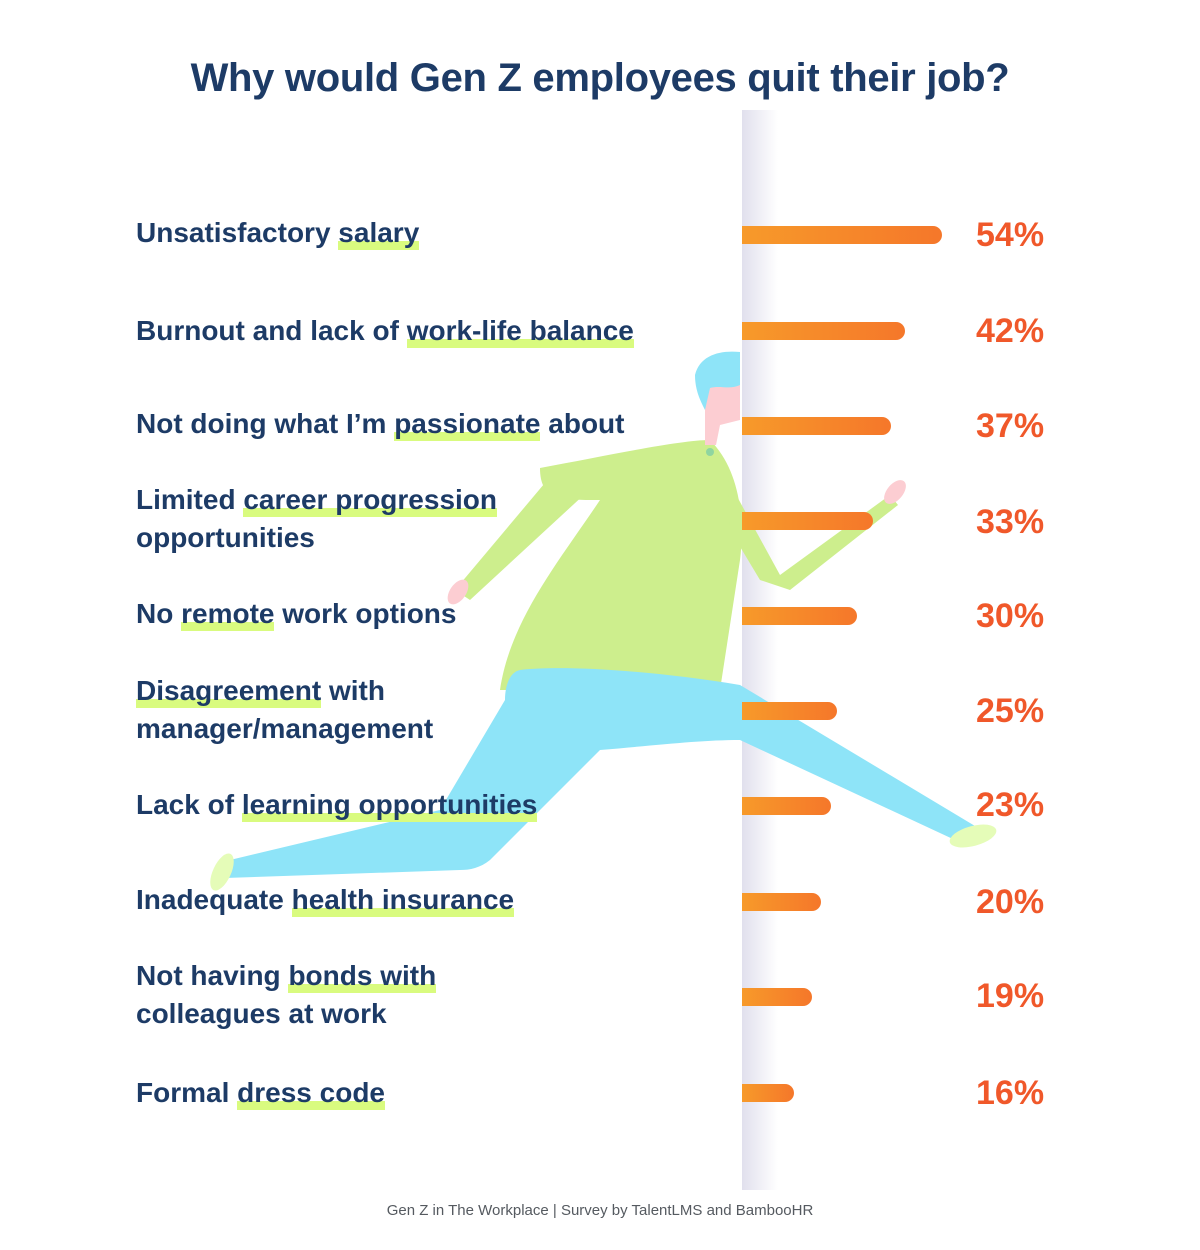 This screenshot has width=1200, height=1250. What do you see at coordinates (285, 728) in the screenshot?
I see `row-label-line2: manager/management` at bounding box center [285, 728].